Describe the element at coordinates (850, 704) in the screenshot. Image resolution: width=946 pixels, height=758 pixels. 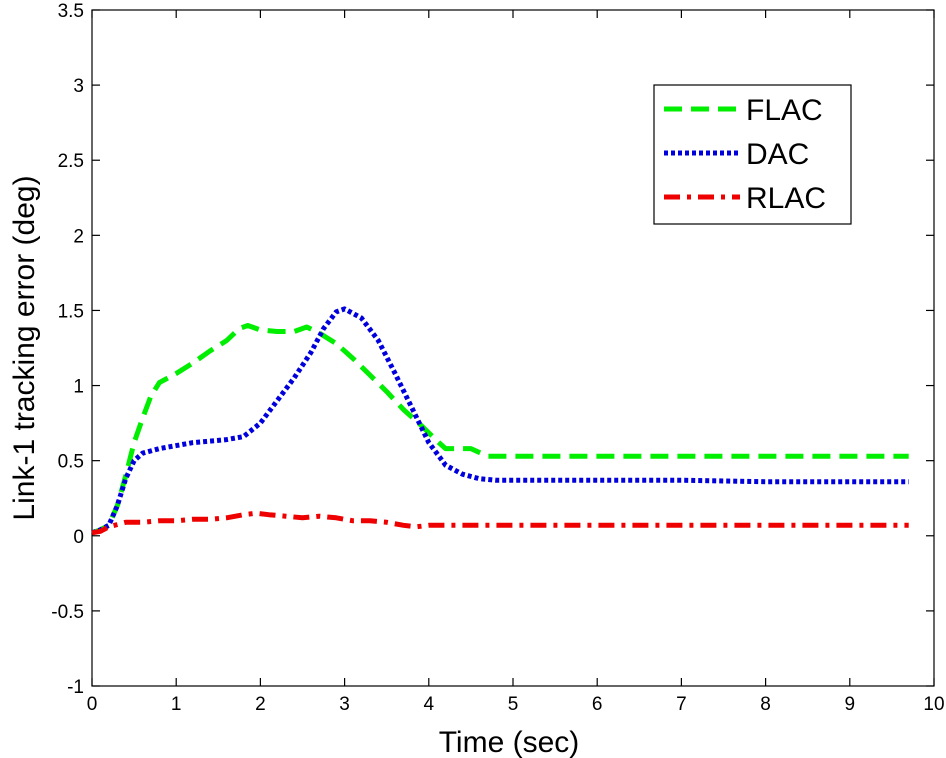
I see `x-tick-label: 9` at that location.